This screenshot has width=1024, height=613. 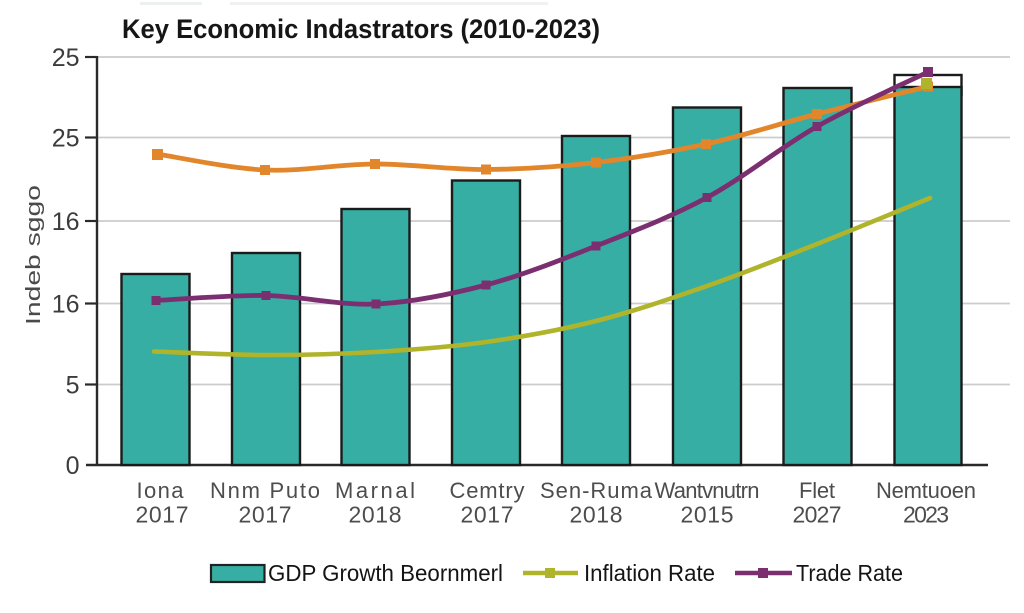 What do you see at coordinates (375, 490) in the screenshot?
I see `svg-text: Marnal` at bounding box center [375, 490].